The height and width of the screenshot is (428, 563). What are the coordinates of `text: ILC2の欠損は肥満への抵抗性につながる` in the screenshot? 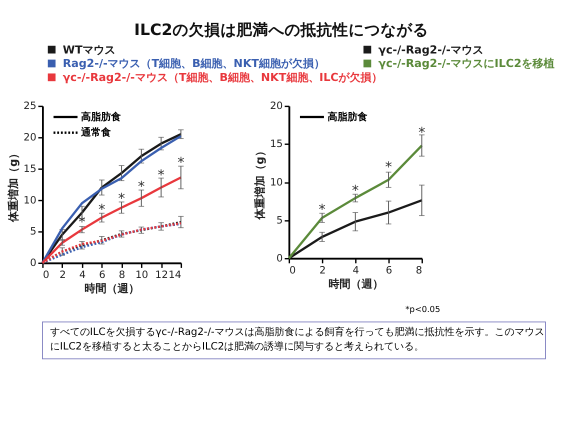 It's located at (281, 29).